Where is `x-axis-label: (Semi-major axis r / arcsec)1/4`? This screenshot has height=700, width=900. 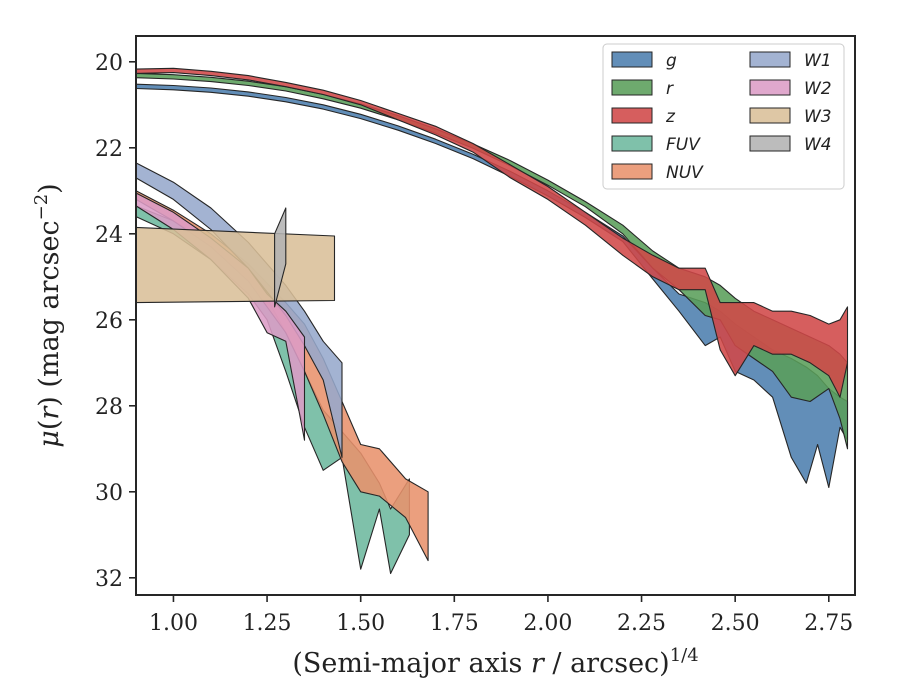
x-axis-label: (Semi-major axis r / arcsec)1/4 is located at coordinates (495, 662).